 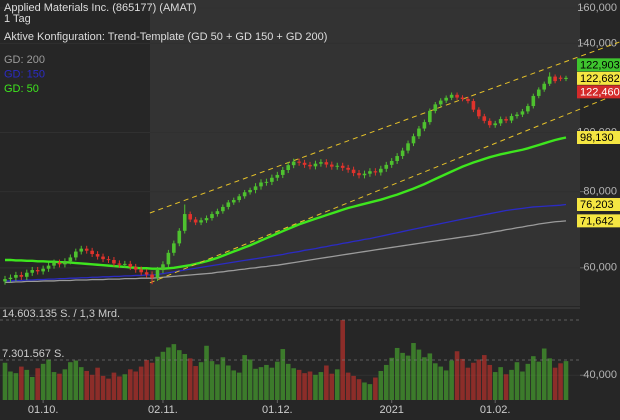 What do you see at coordinates (597, 138) in the screenshot?
I see `price-label: 98,130` at bounding box center [597, 138].